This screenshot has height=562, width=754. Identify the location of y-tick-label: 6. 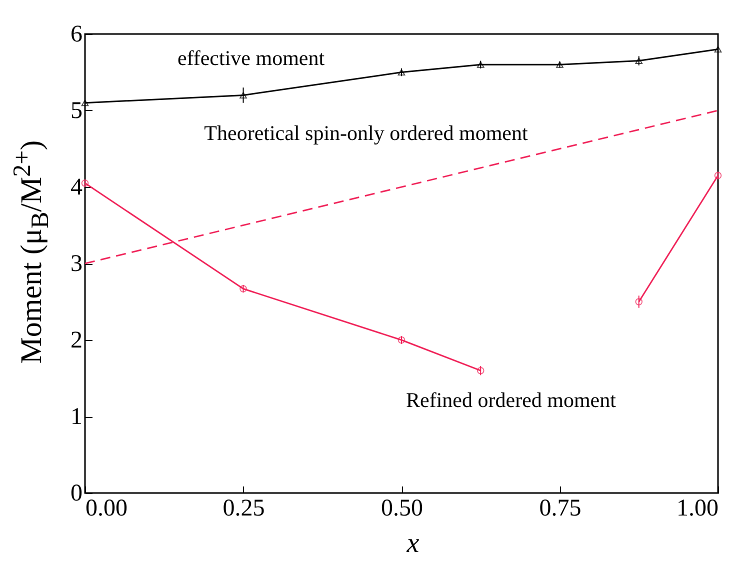
(76, 35).